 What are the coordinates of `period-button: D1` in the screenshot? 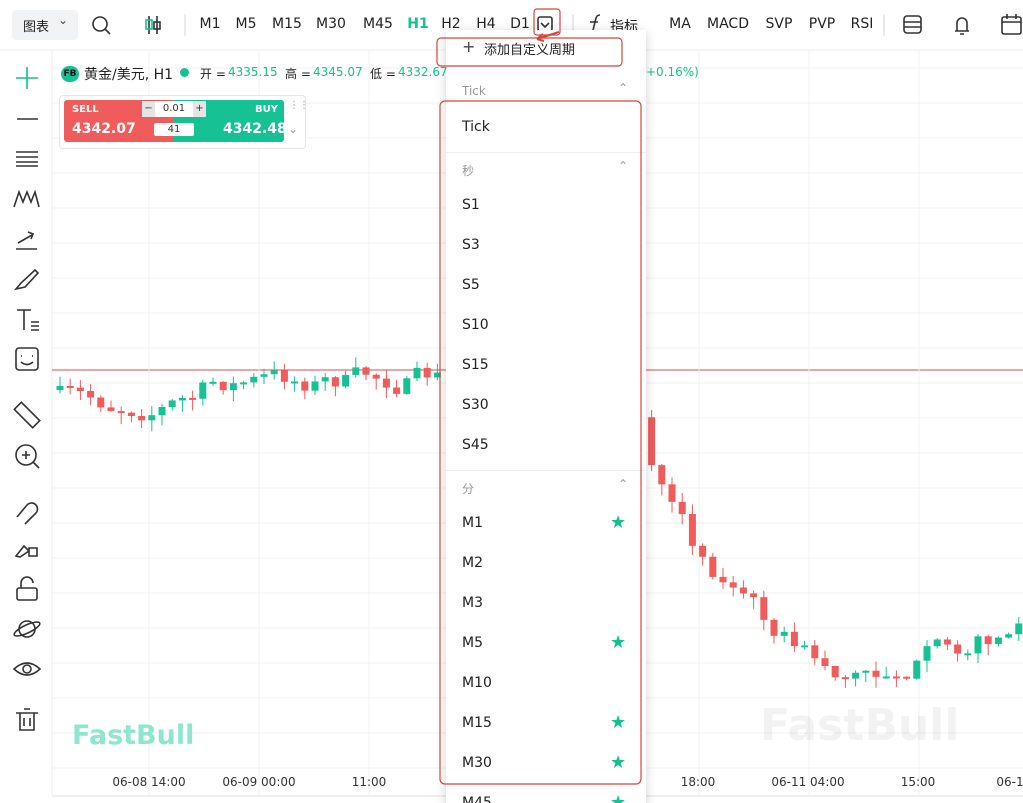 It's located at (520, 24).